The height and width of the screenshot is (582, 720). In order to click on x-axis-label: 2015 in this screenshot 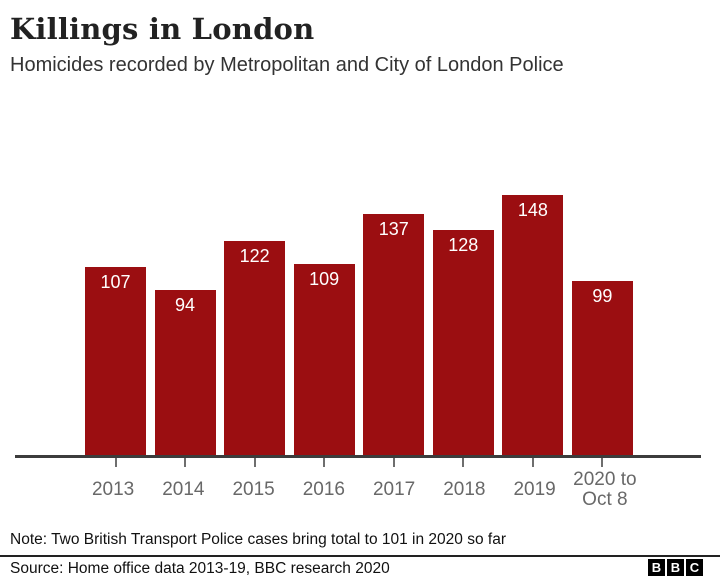, I will do `click(253, 490)`.